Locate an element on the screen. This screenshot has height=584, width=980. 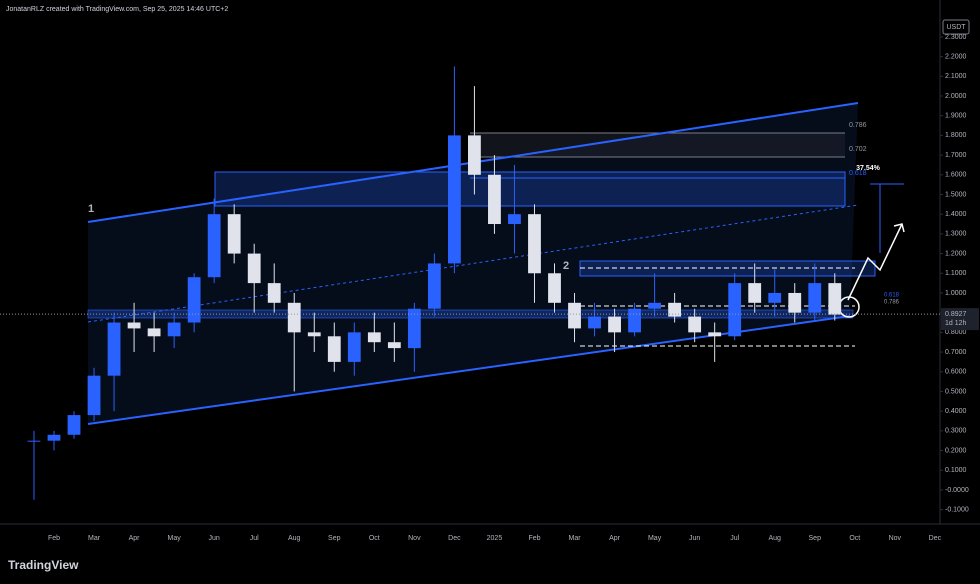
y-tick-label: 2.0000 is located at coordinates (956, 96).